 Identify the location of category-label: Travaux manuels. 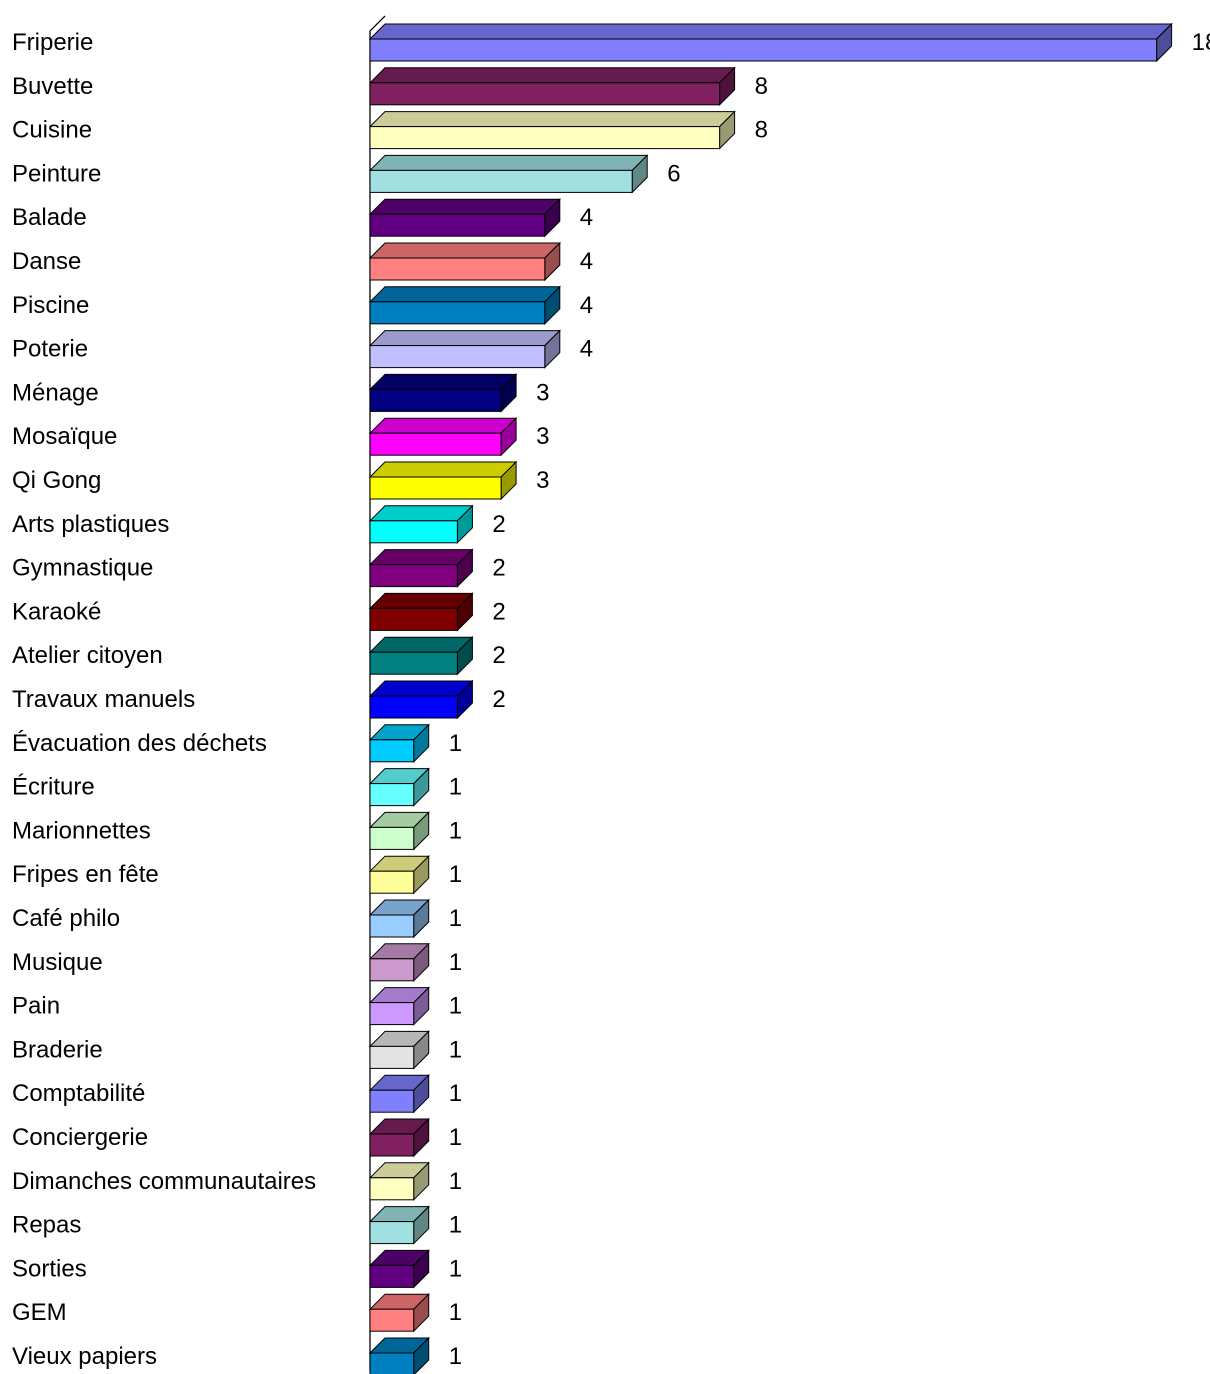
(103, 699).